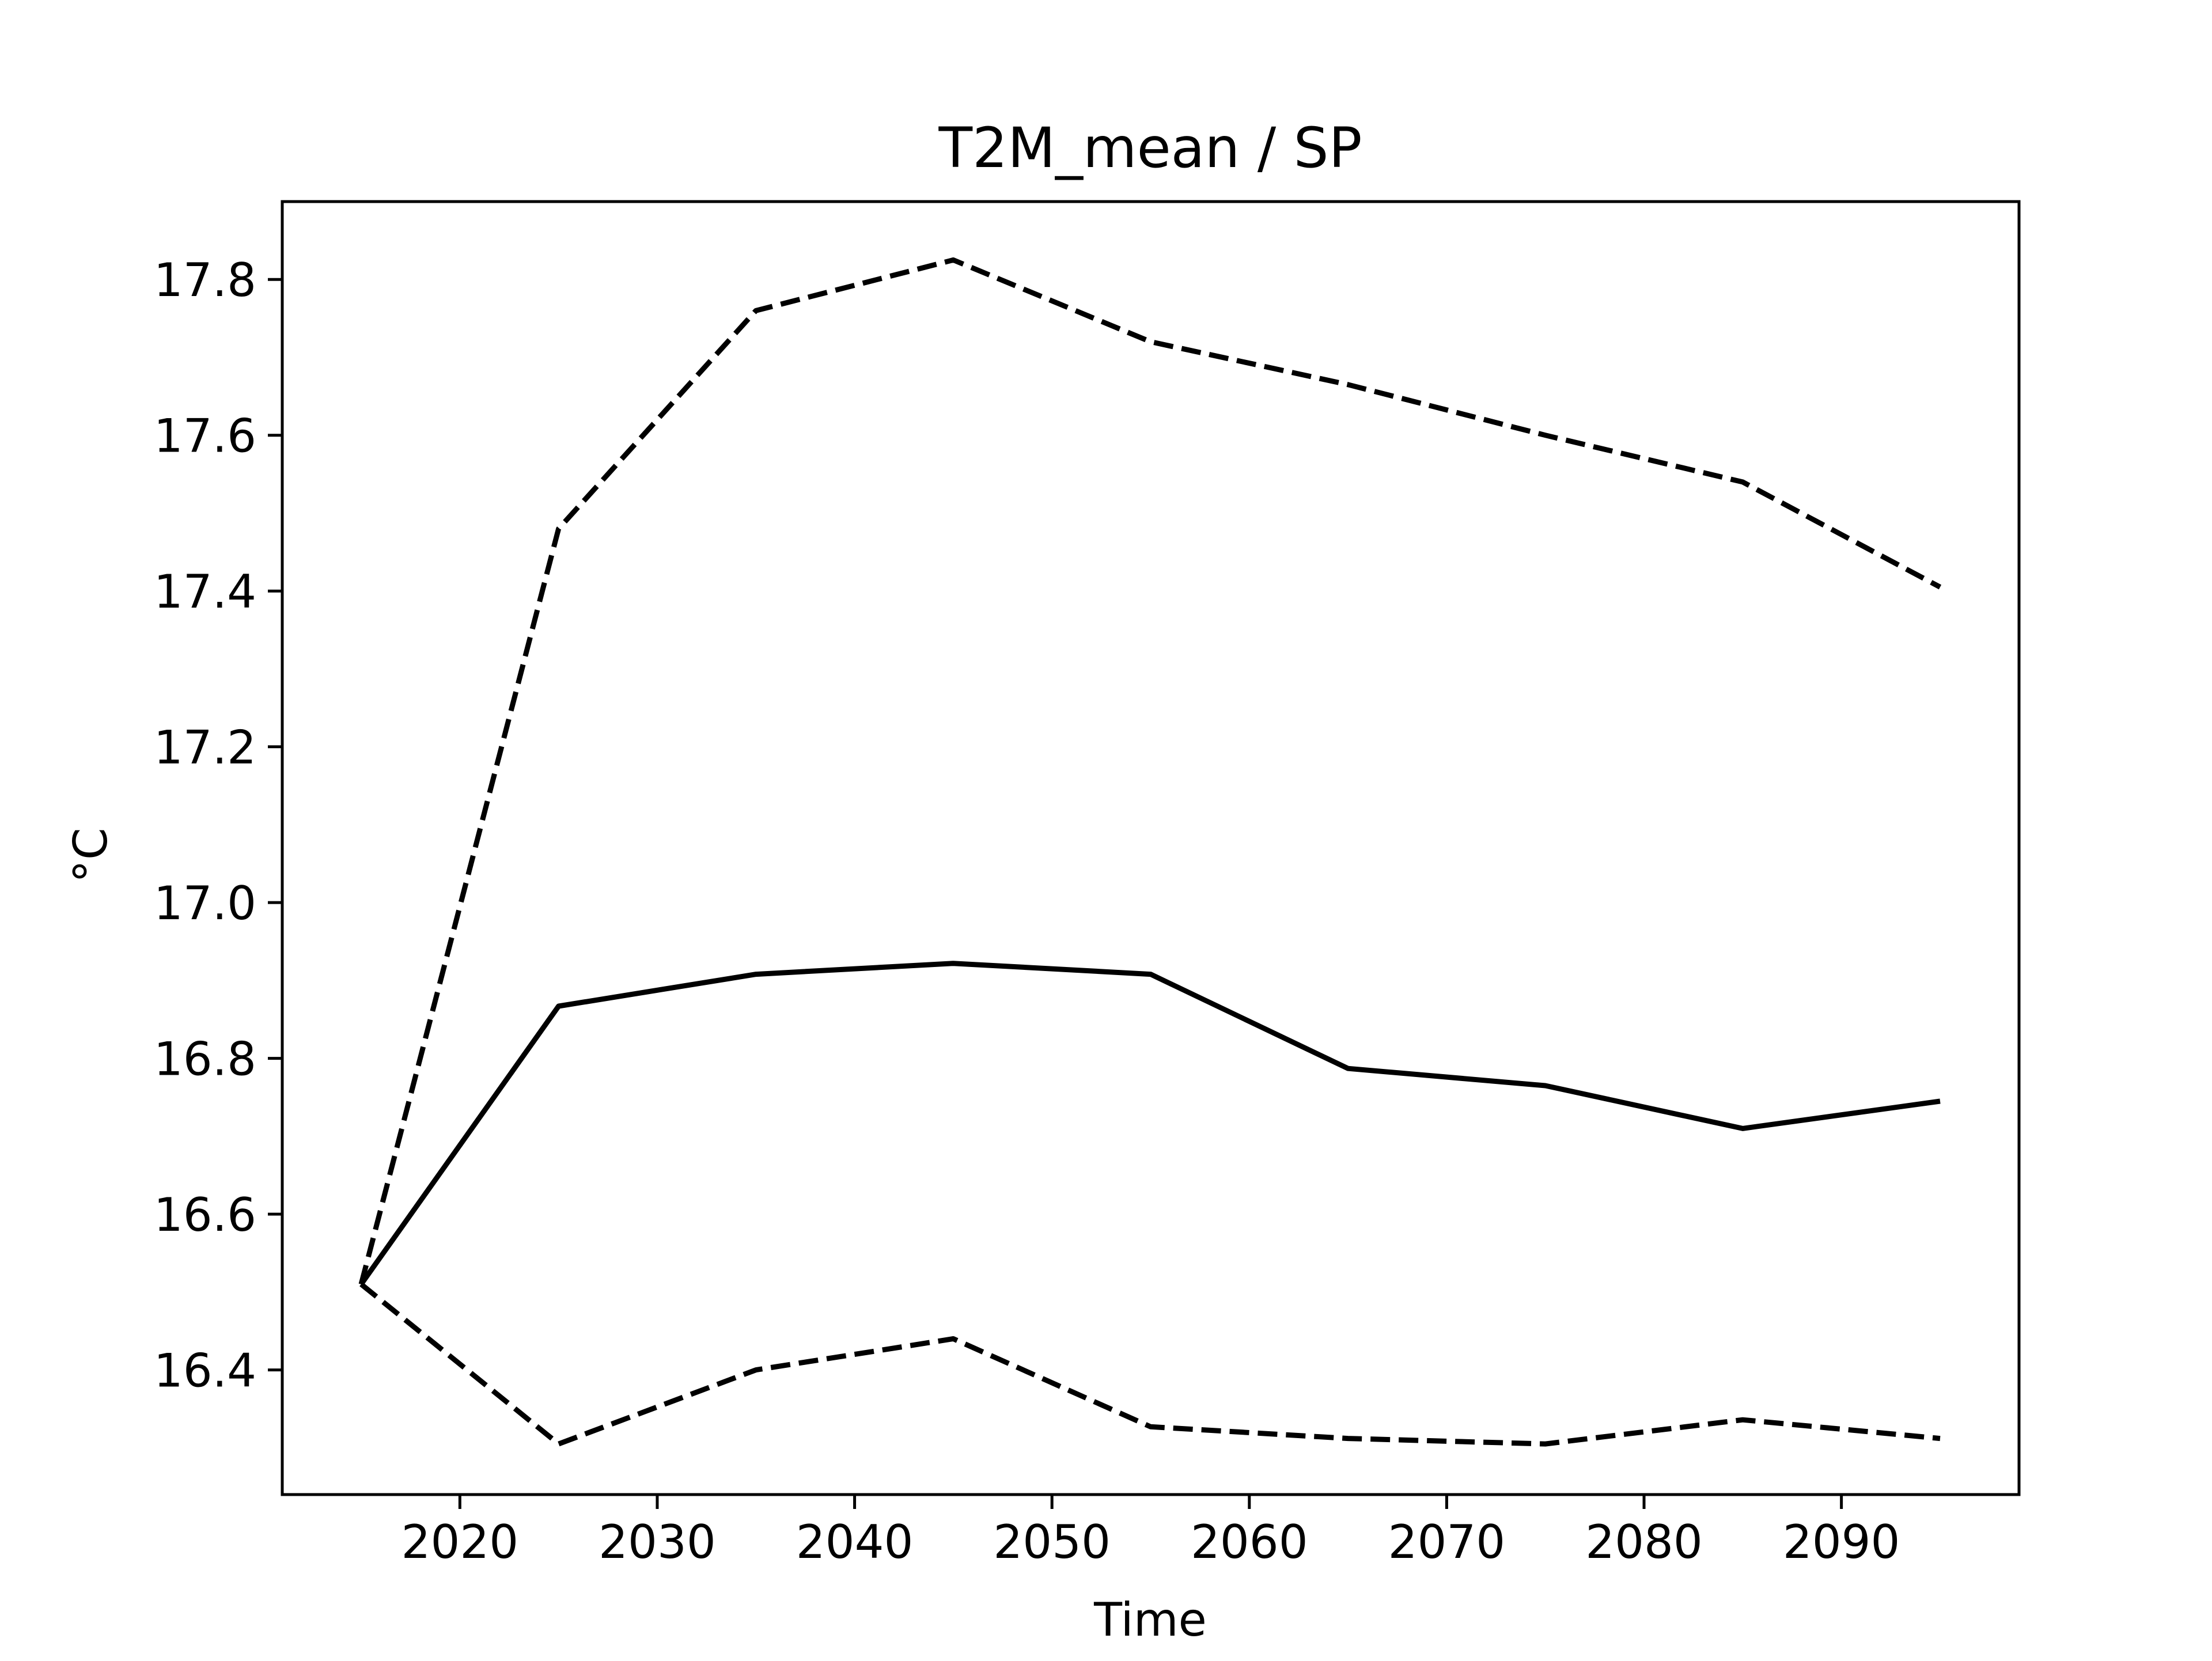 Image resolution: width=2212 pixels, height=1661 pixels. I want to click on y-tick-label: 17.6, so click(205, 436).